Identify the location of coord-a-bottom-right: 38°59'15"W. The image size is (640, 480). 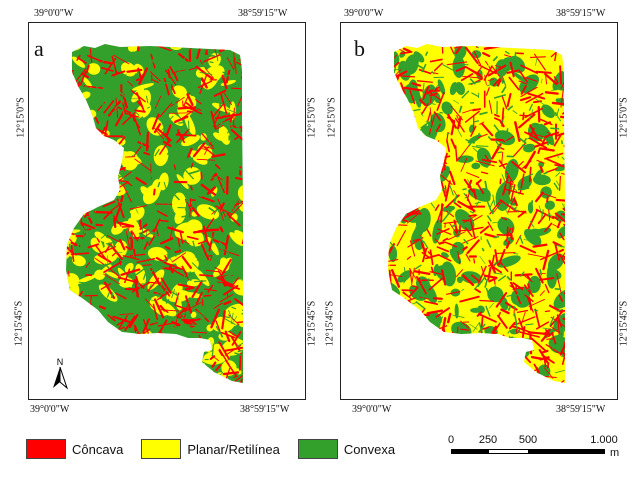
(265, 409).